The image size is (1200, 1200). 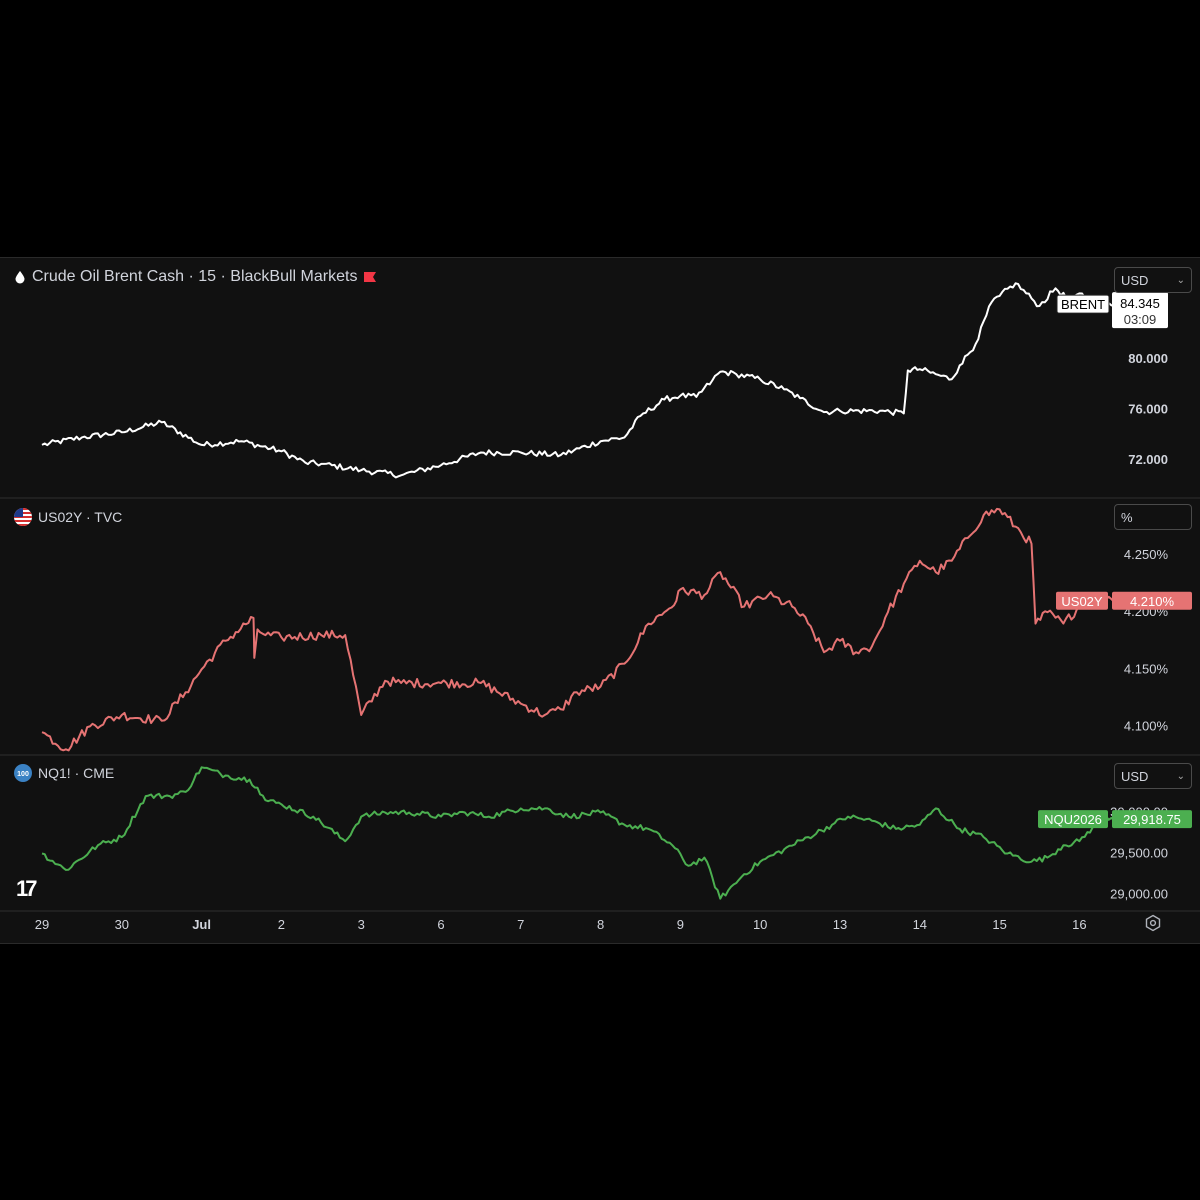 I want to click on x-tick-label: 3, so click(x=361, y=924).